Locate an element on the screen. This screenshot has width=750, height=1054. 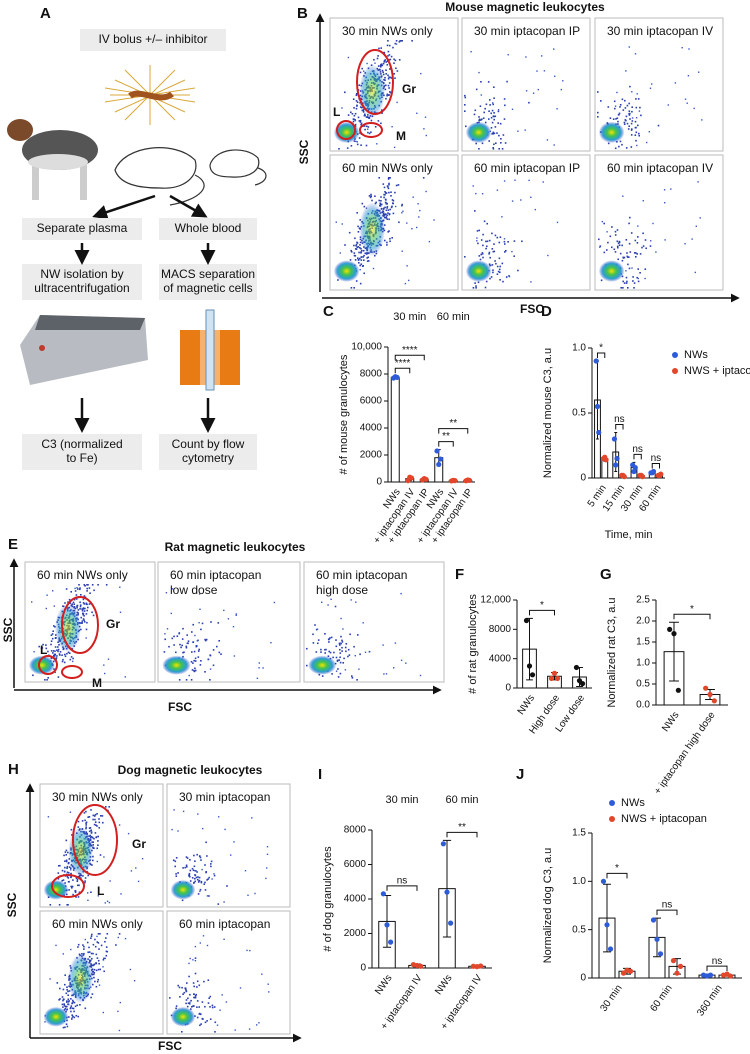
axis-label: FSC is located at coordinates (532, 309).